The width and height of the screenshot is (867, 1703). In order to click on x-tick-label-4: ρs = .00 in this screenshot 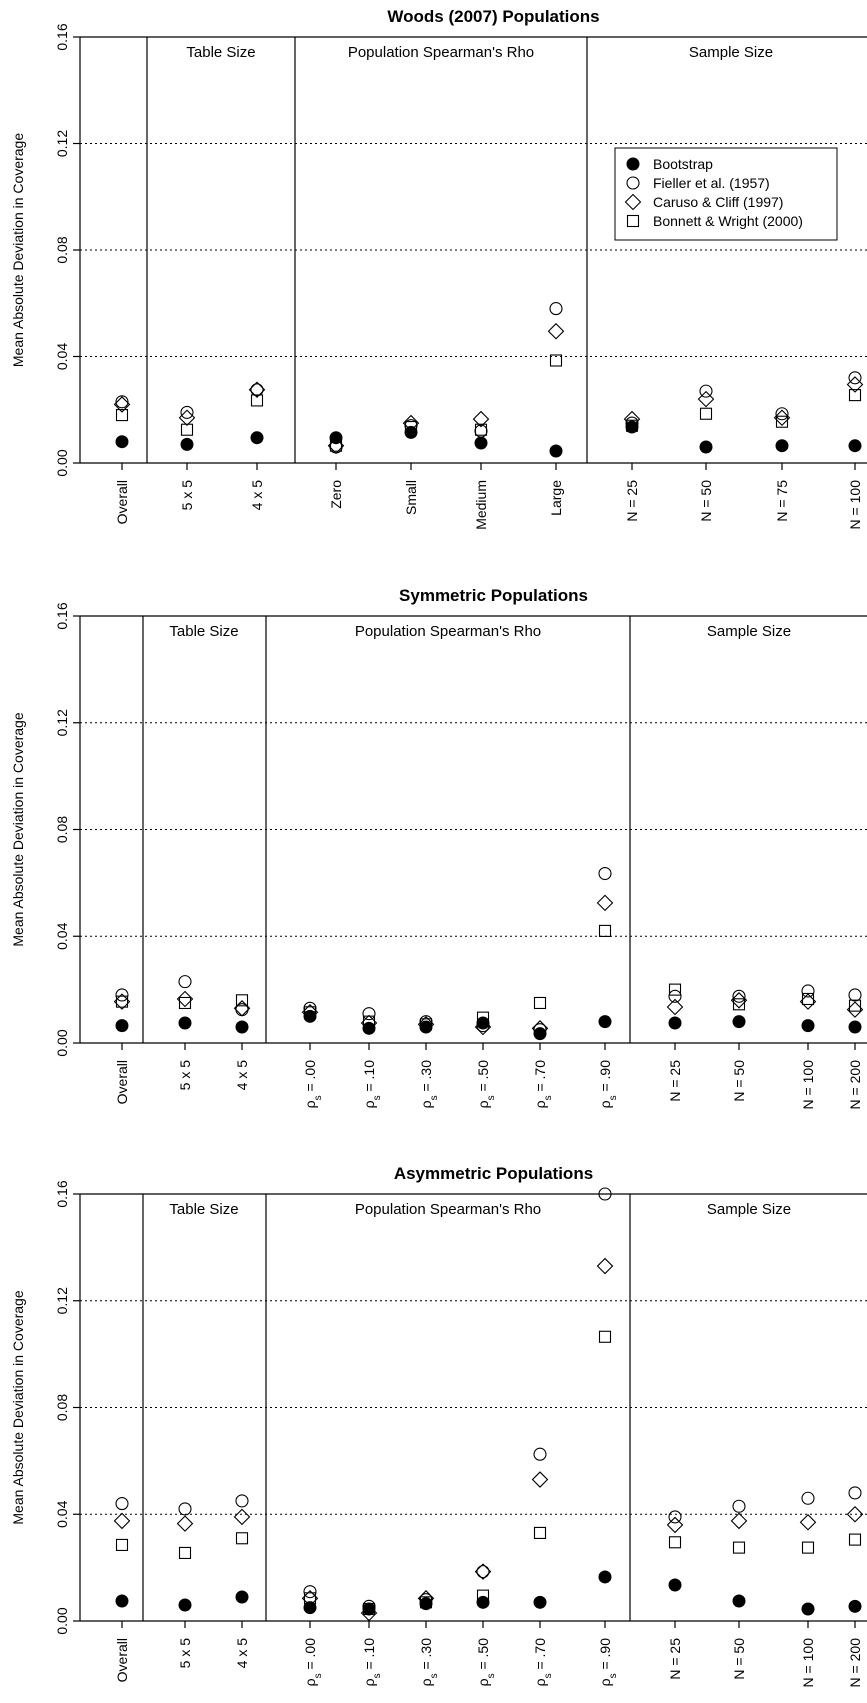, I will do `click(313, 1662)`.